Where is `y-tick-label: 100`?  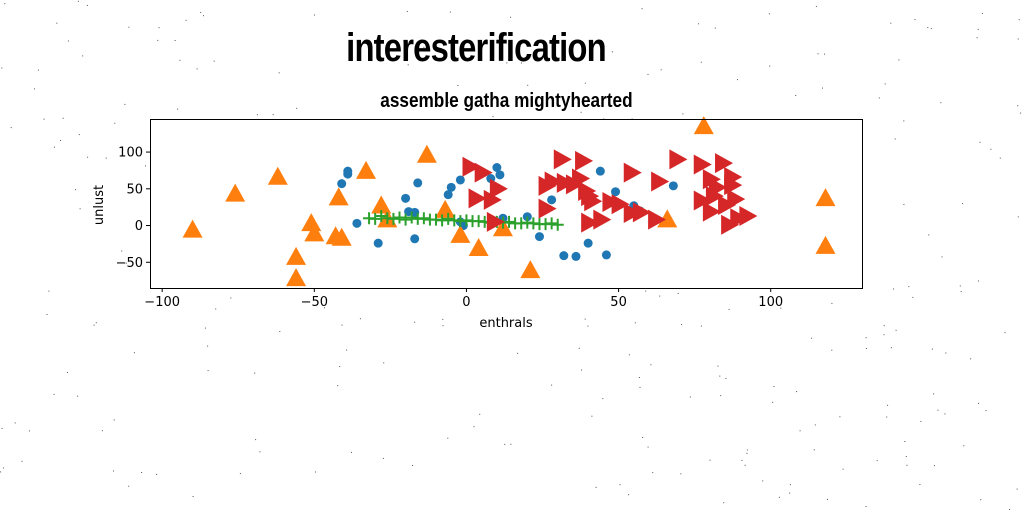 y-tick-label: 100 is located at coordinates (130, 153).